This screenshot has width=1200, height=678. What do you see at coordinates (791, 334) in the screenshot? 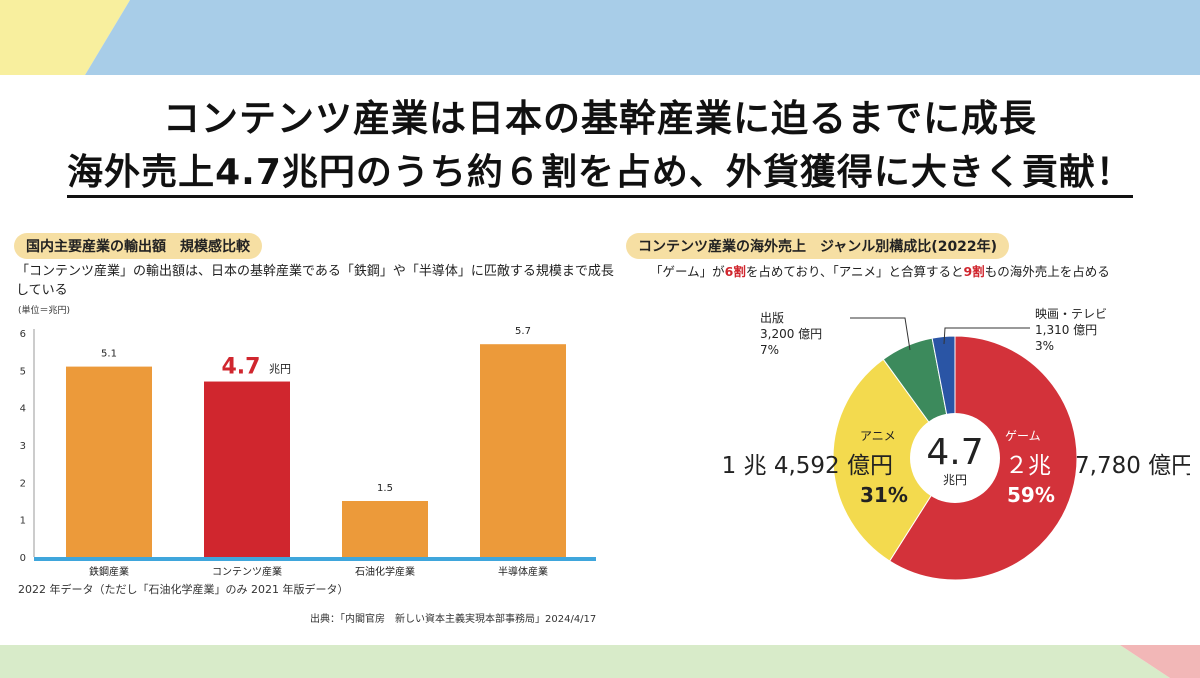
I see `slice-amount: 3,200 億円` at bounding box center [791, 334].